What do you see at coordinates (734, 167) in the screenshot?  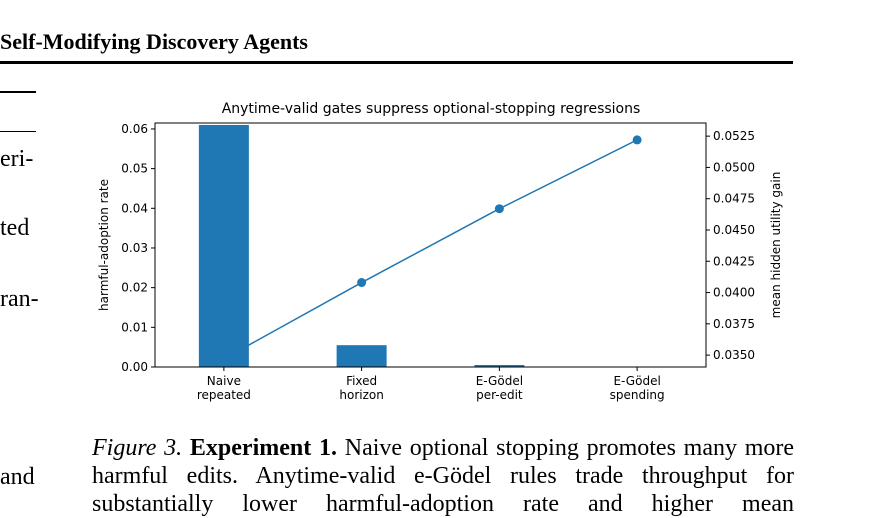 I see `y2-tick-label: 0.0500` at bounding box center [734, 167].